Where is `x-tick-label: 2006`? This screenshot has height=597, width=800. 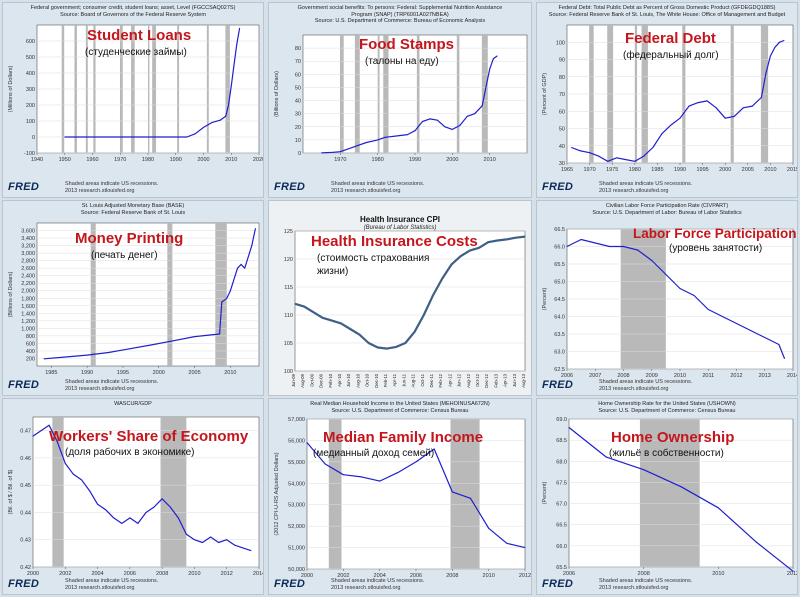
x-tick-label: 2006 is located at coordinates (567, 376).